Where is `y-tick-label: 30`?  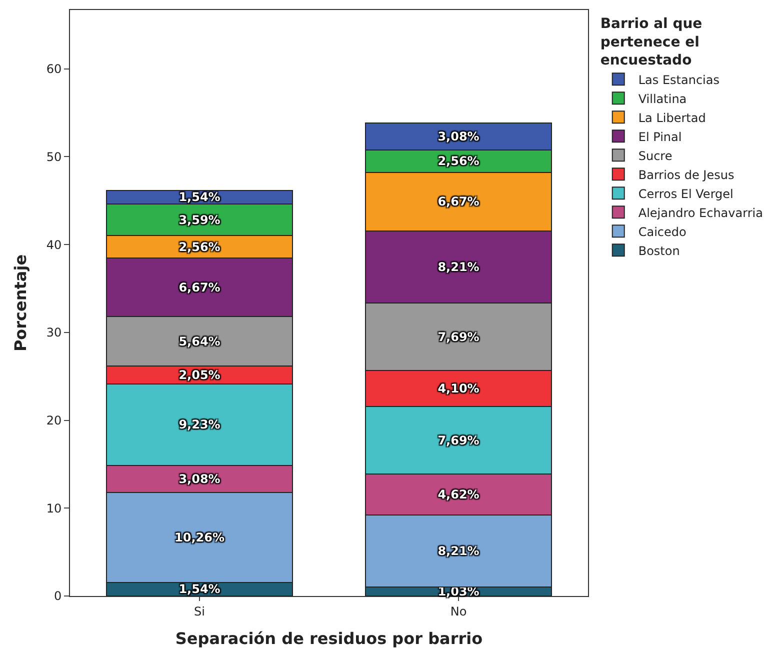 y-tick-label: 30 is located at coordinates (54, 333).